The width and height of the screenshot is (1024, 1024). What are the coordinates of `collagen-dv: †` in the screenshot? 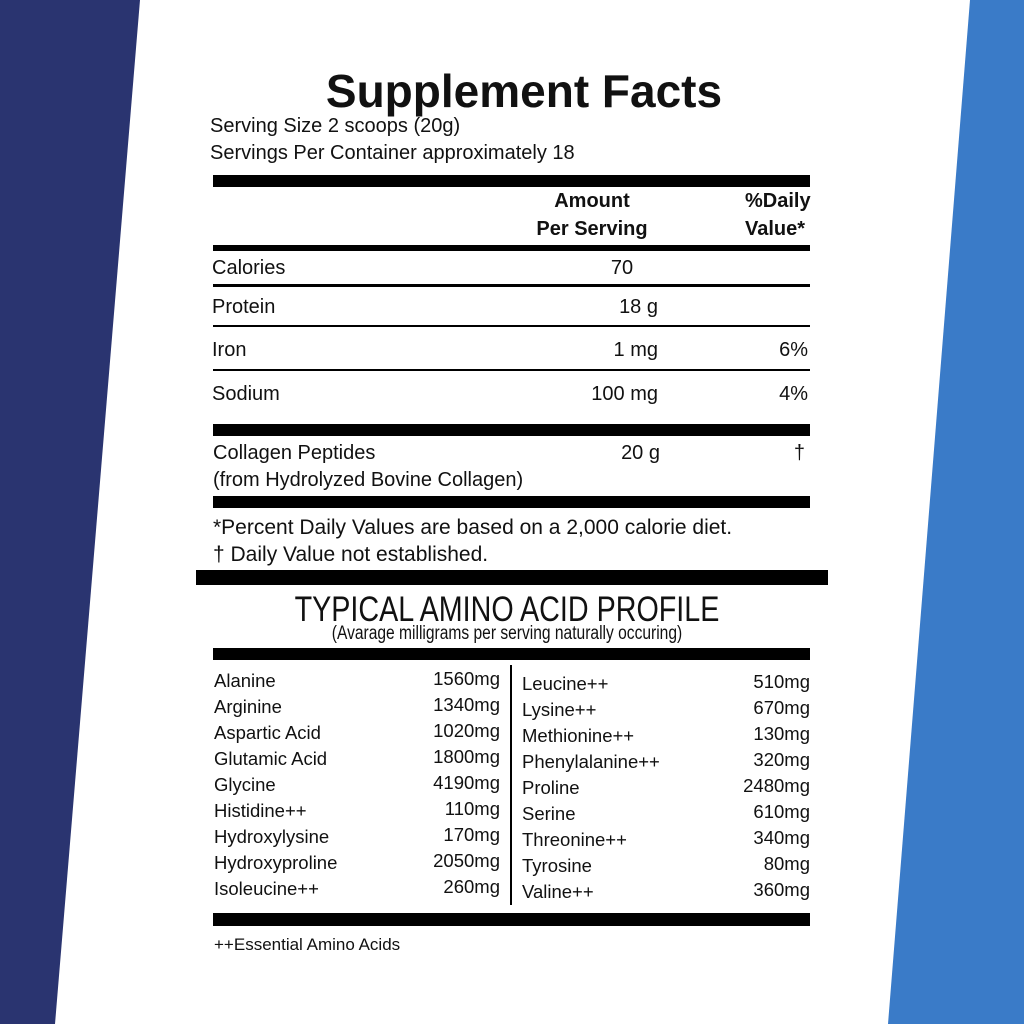 It's located at (799, 453).